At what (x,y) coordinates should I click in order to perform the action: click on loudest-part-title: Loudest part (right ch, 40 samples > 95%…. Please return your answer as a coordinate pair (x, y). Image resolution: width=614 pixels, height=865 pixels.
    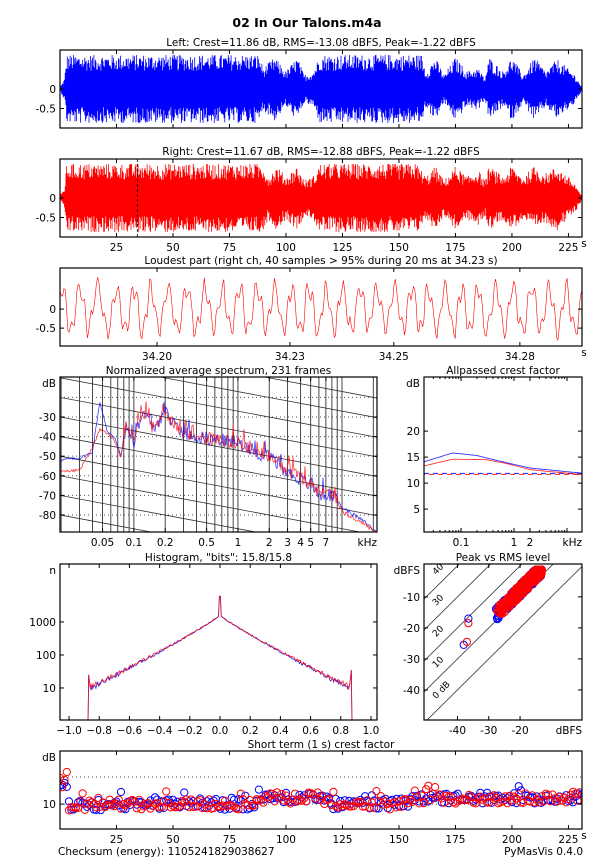
    Looking at the image, I should click on (320, 261).